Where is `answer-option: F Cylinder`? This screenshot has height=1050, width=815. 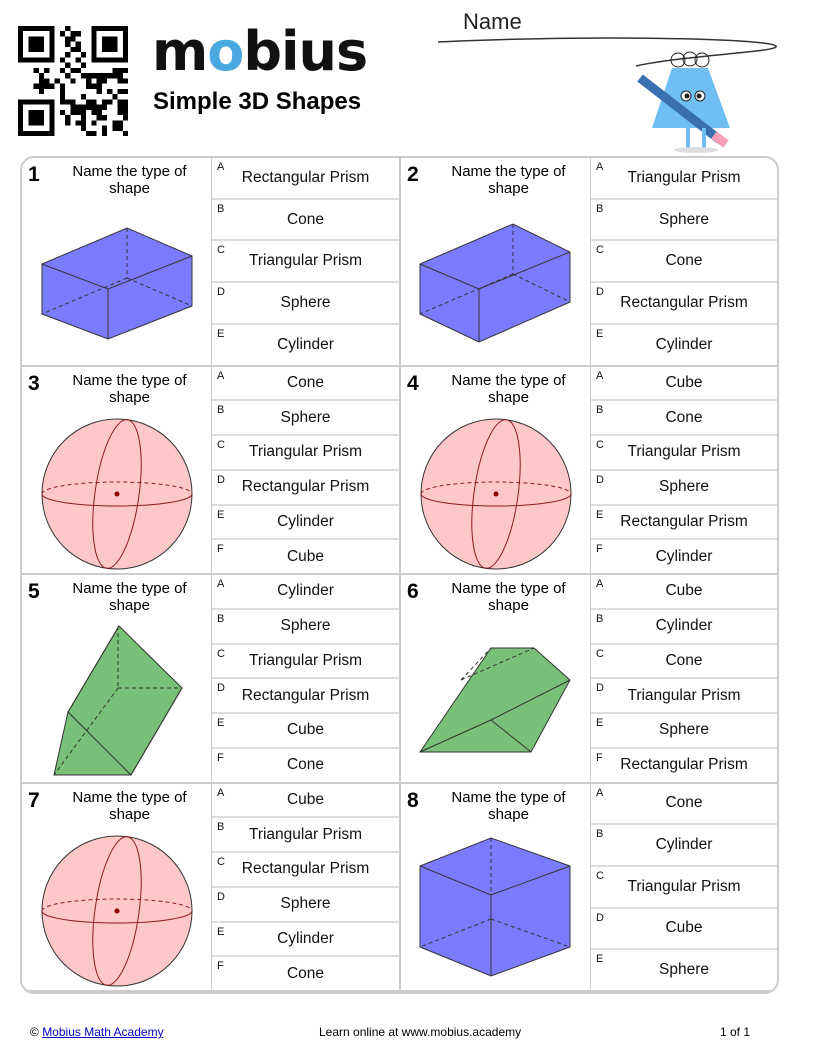
answer-option: F Cylinder is located at coordinates (684, 556).